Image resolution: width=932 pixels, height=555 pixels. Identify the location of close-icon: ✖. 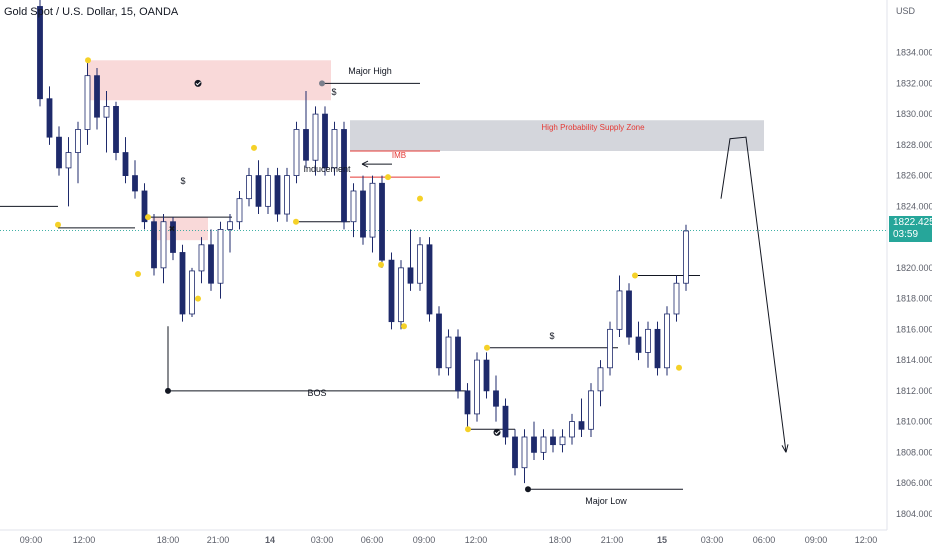
(172, 229).